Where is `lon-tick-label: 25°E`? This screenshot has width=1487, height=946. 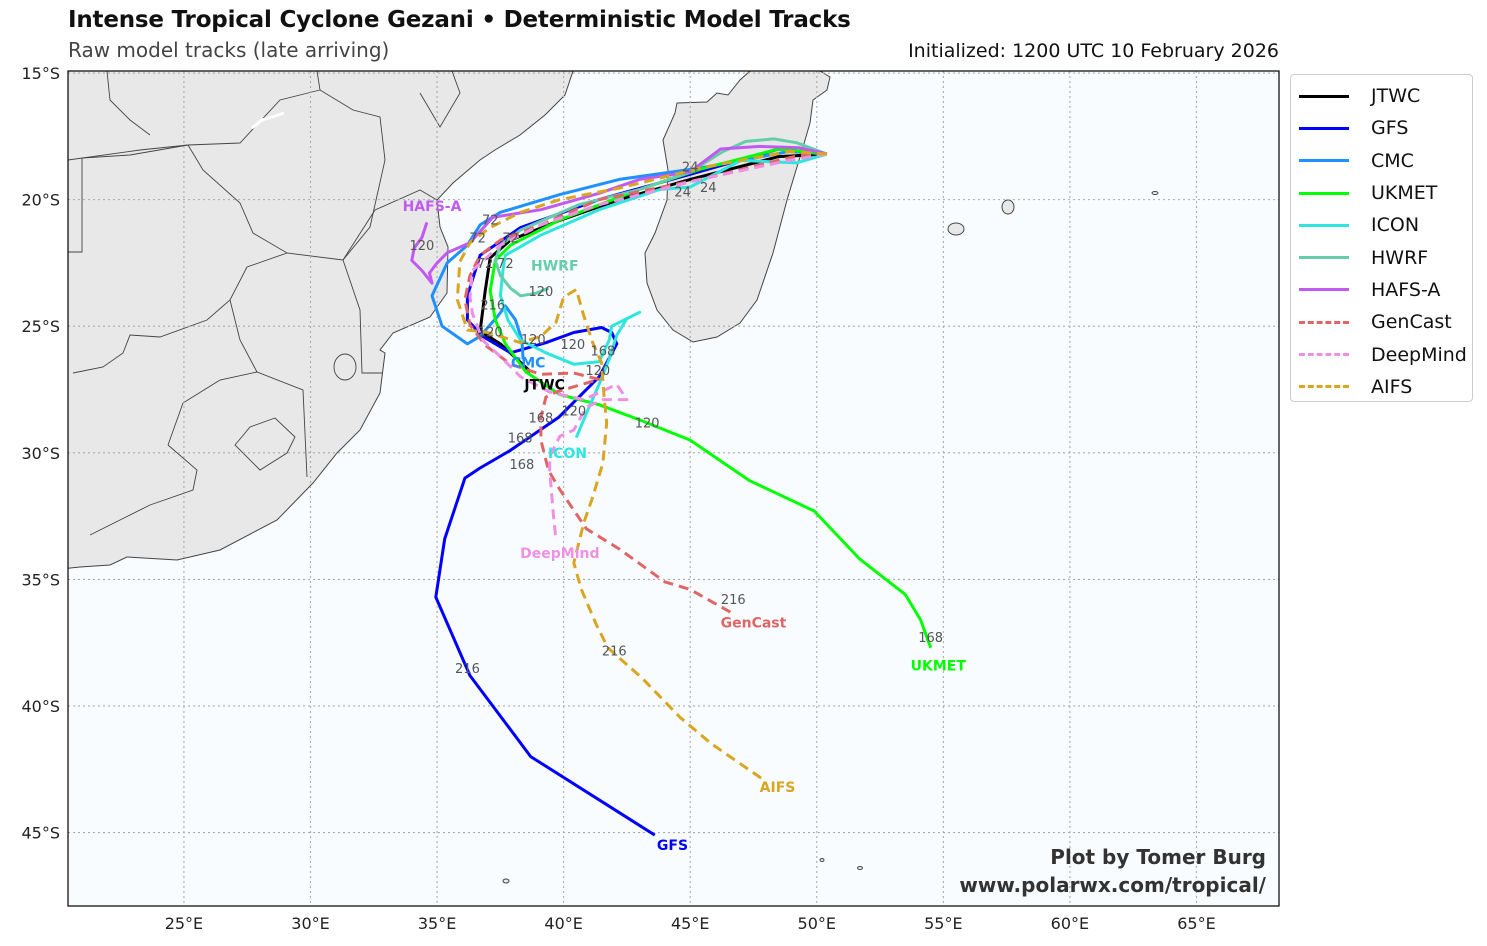 lon-tick-label: 25°E is located at coordinates (184, 923).